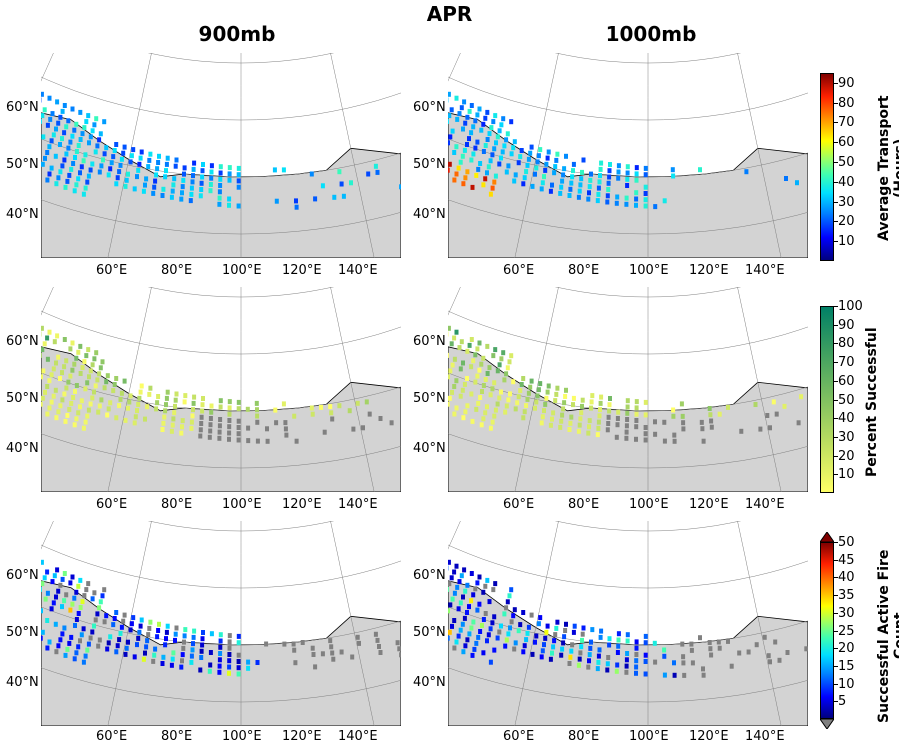  Describe the element at coordinates (846, 123) in the screenshot. I see `colorbar-tick-label: 70` at that location.